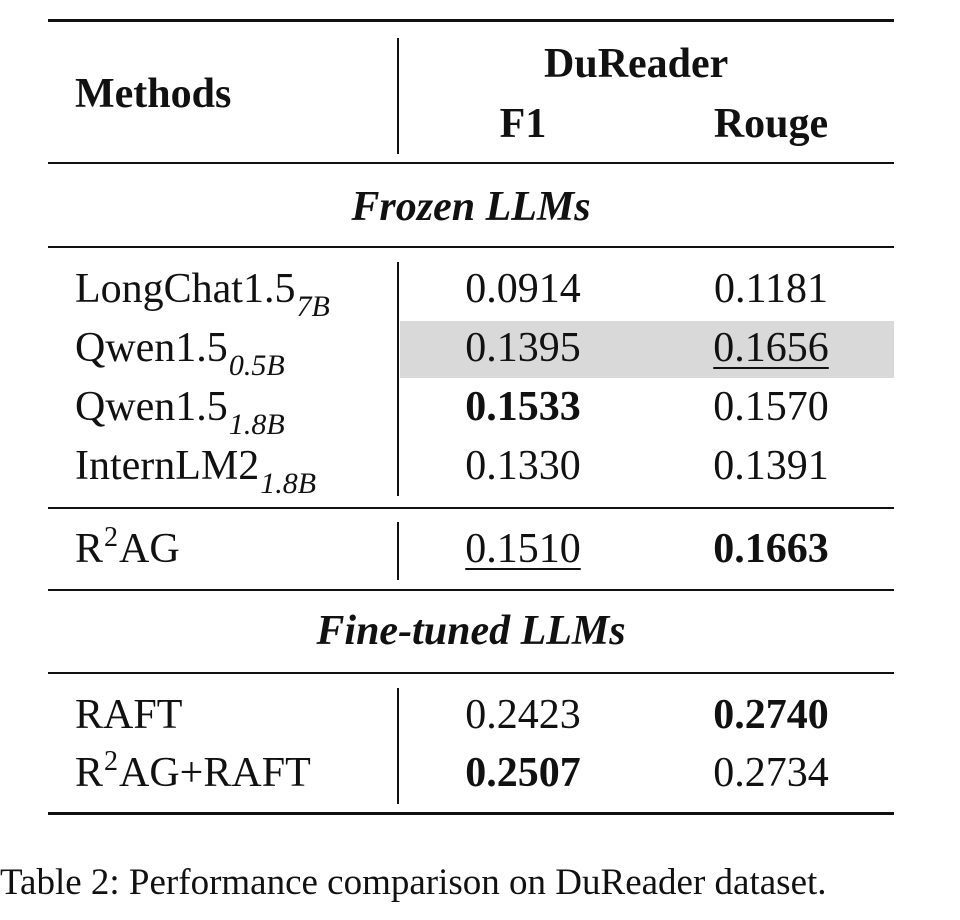 Image resolution: width=960 pixels, height=920 pixels. I want to click on rouge-value: 0.2740, so click(771, 715).